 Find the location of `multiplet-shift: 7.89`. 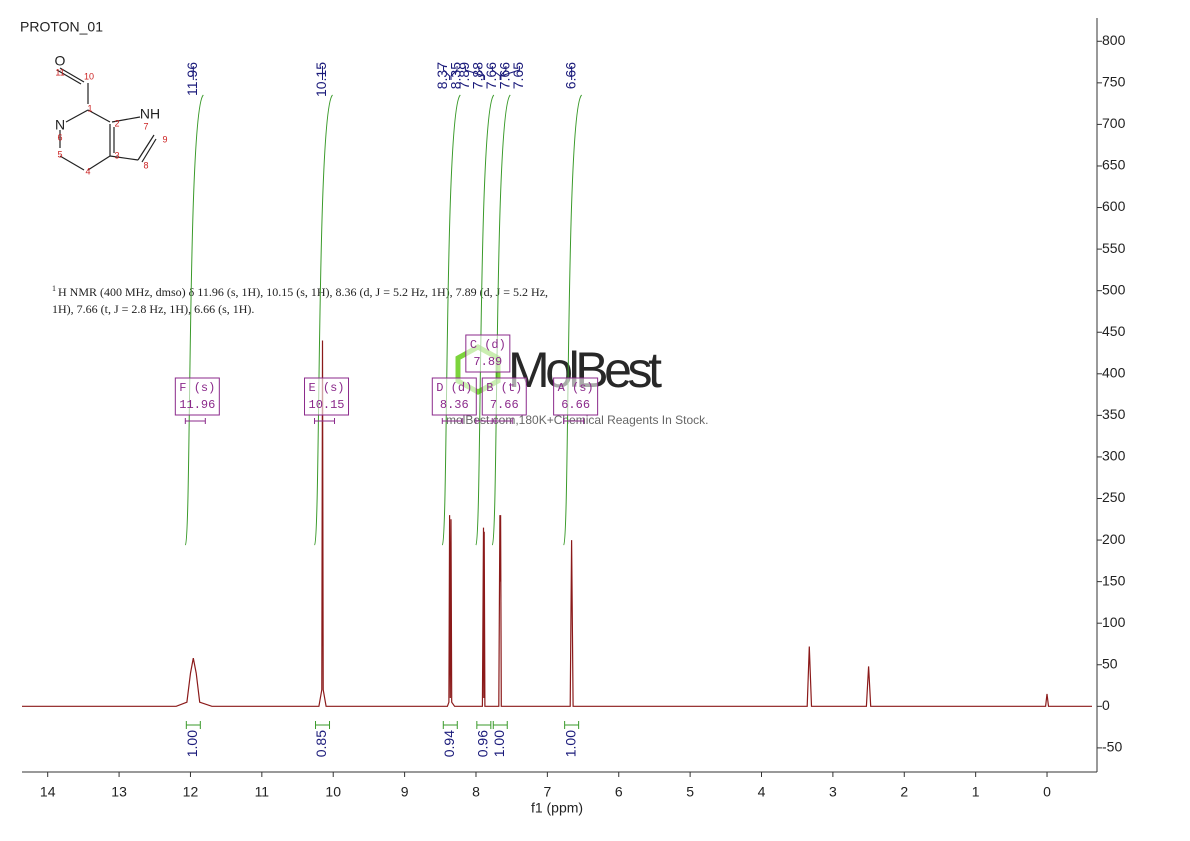

multiplet-shift: 7.89 is located at coordinates (487, 362).